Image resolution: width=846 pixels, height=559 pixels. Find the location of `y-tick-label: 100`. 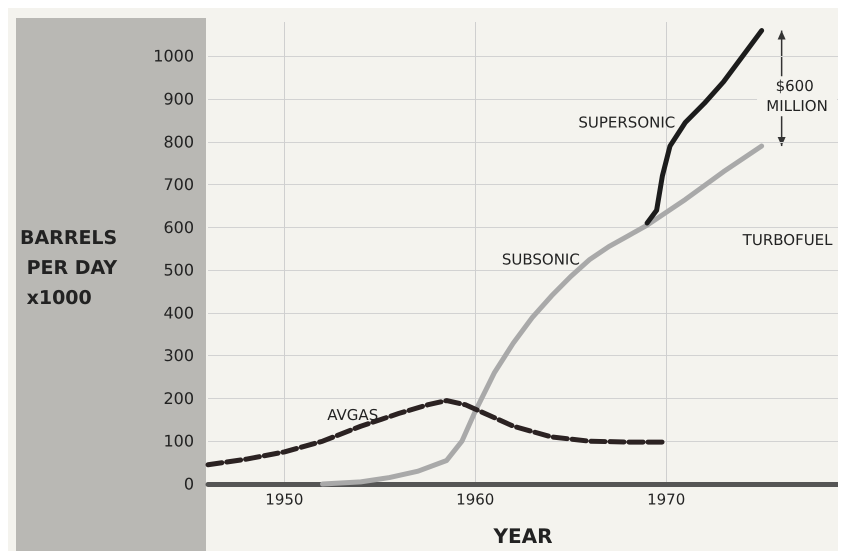

y-tick-label: 100 is located at coordinates (178, 441).